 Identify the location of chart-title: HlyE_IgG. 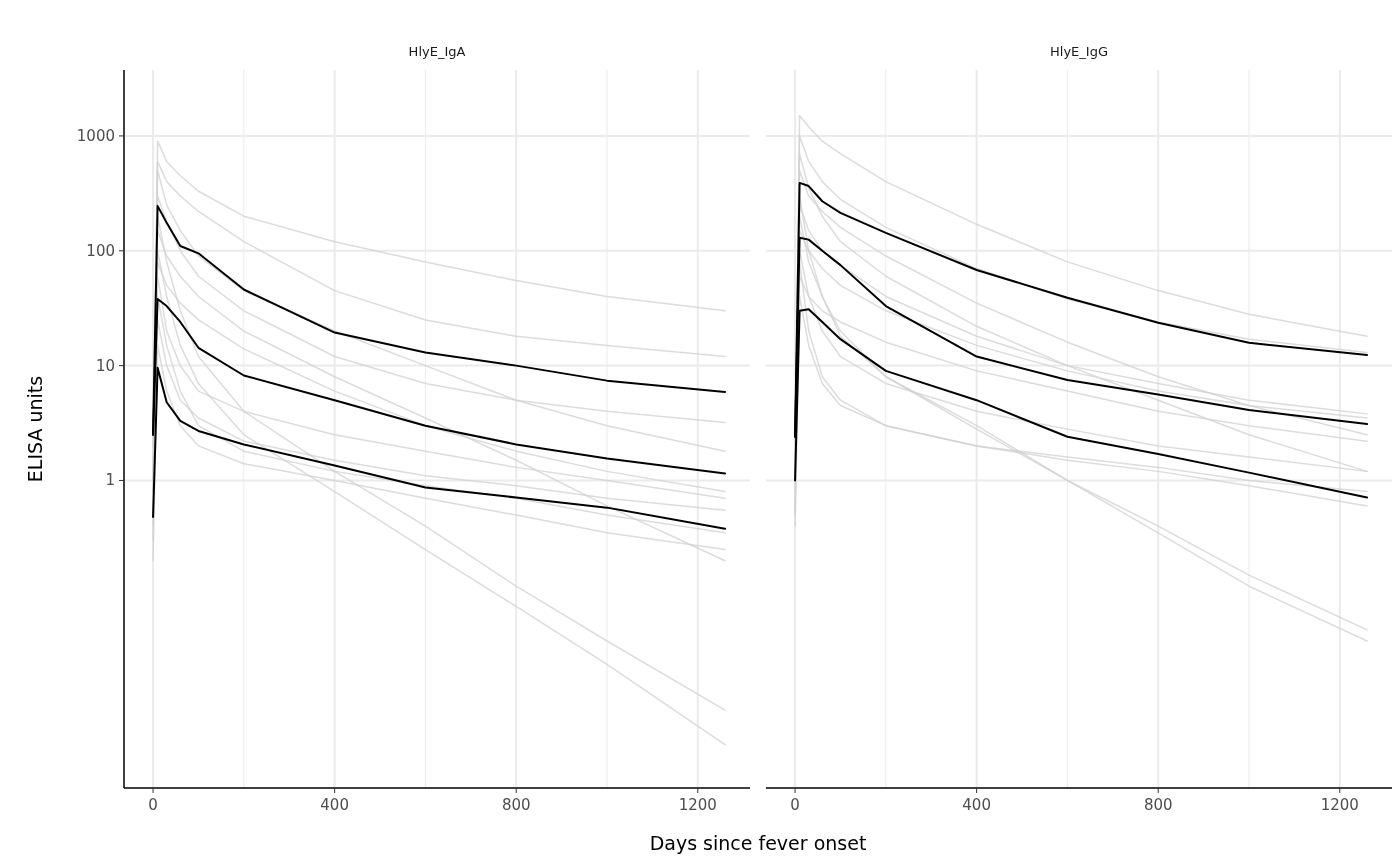
(1079, 51).